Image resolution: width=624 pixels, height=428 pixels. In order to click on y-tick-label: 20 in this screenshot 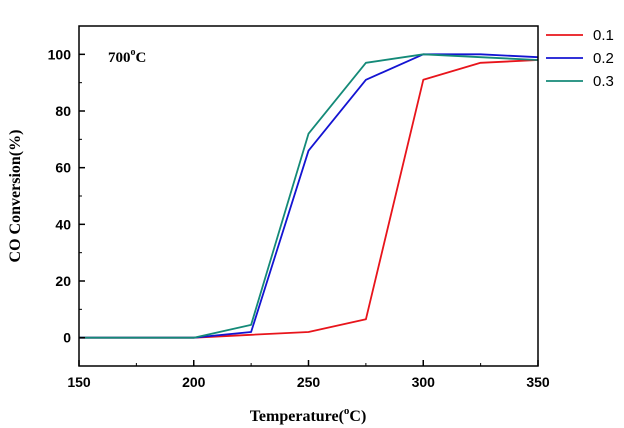, I will do `click(63, 281)`.